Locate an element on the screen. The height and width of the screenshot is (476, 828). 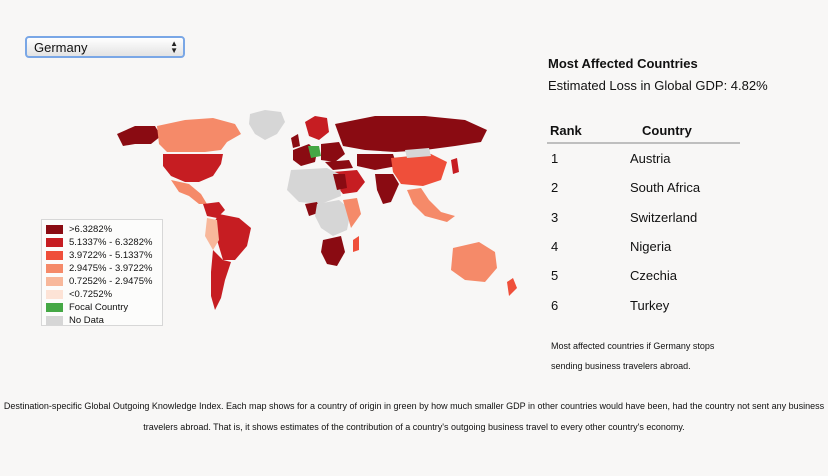
rank-cell: 3 is located at coordinates (555, 217).